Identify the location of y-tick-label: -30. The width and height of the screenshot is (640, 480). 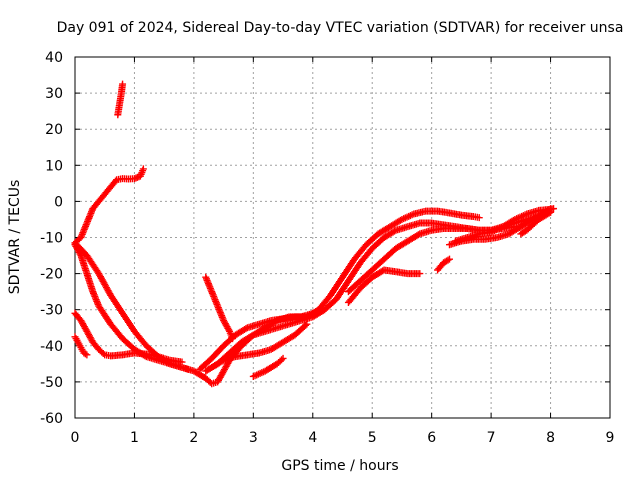
(51, 311).